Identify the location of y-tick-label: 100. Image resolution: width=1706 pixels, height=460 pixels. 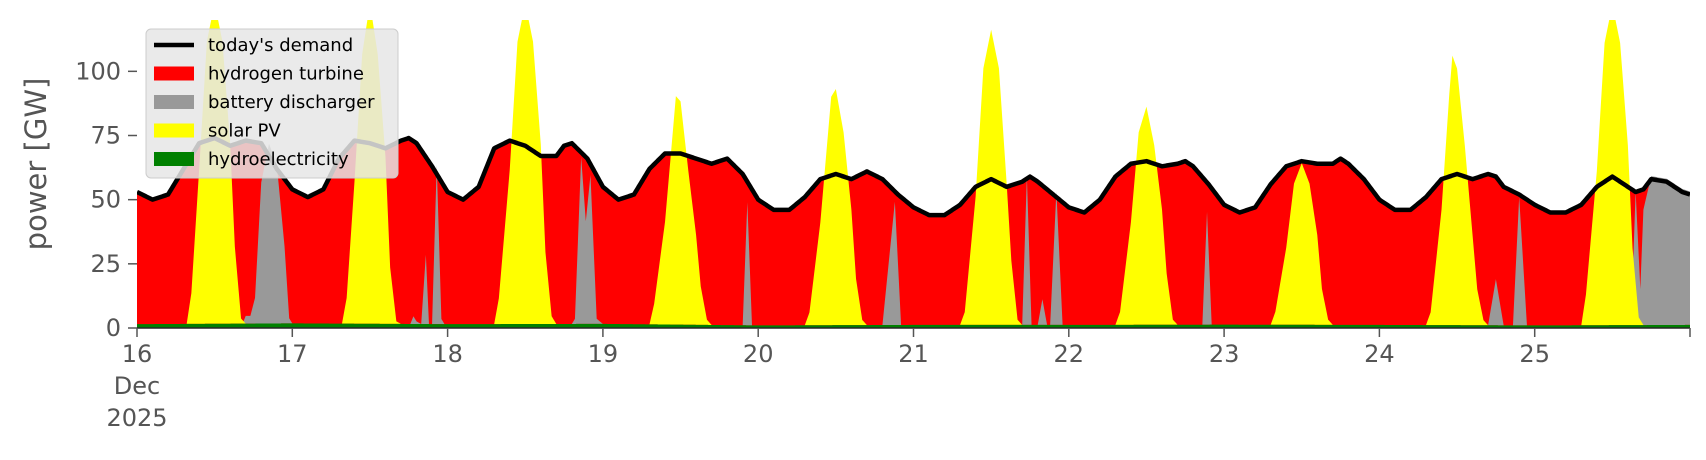
(98, 71).